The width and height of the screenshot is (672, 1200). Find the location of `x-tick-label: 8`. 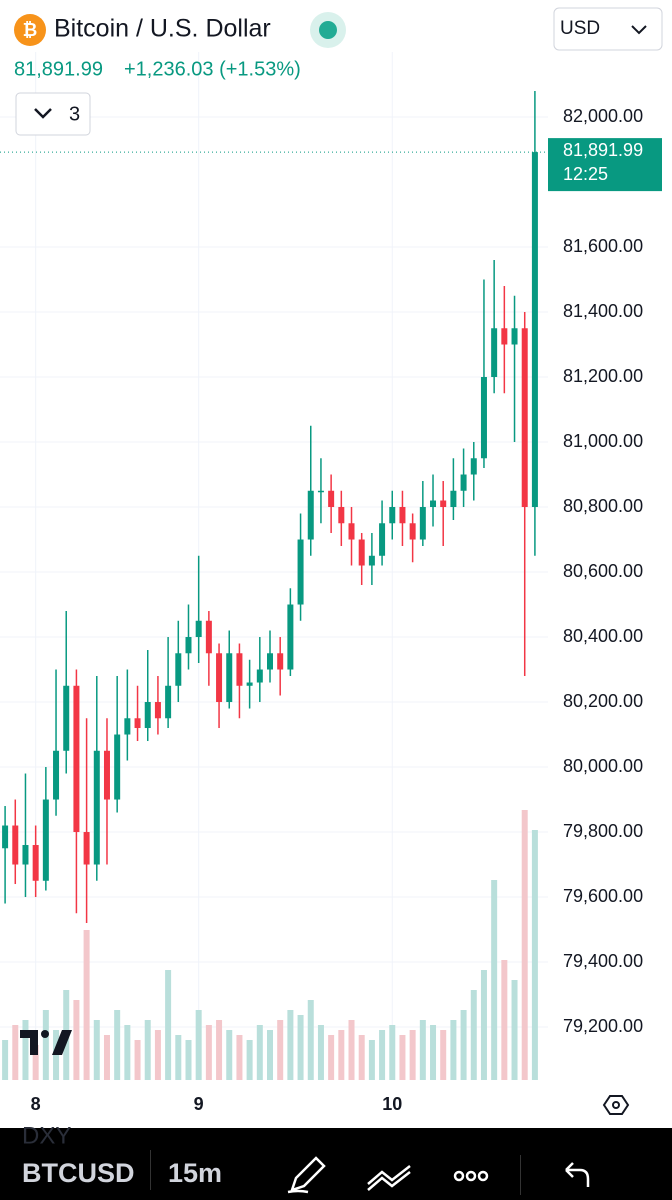

x-tick-label: 8 is located at coordinates (36, 1104).